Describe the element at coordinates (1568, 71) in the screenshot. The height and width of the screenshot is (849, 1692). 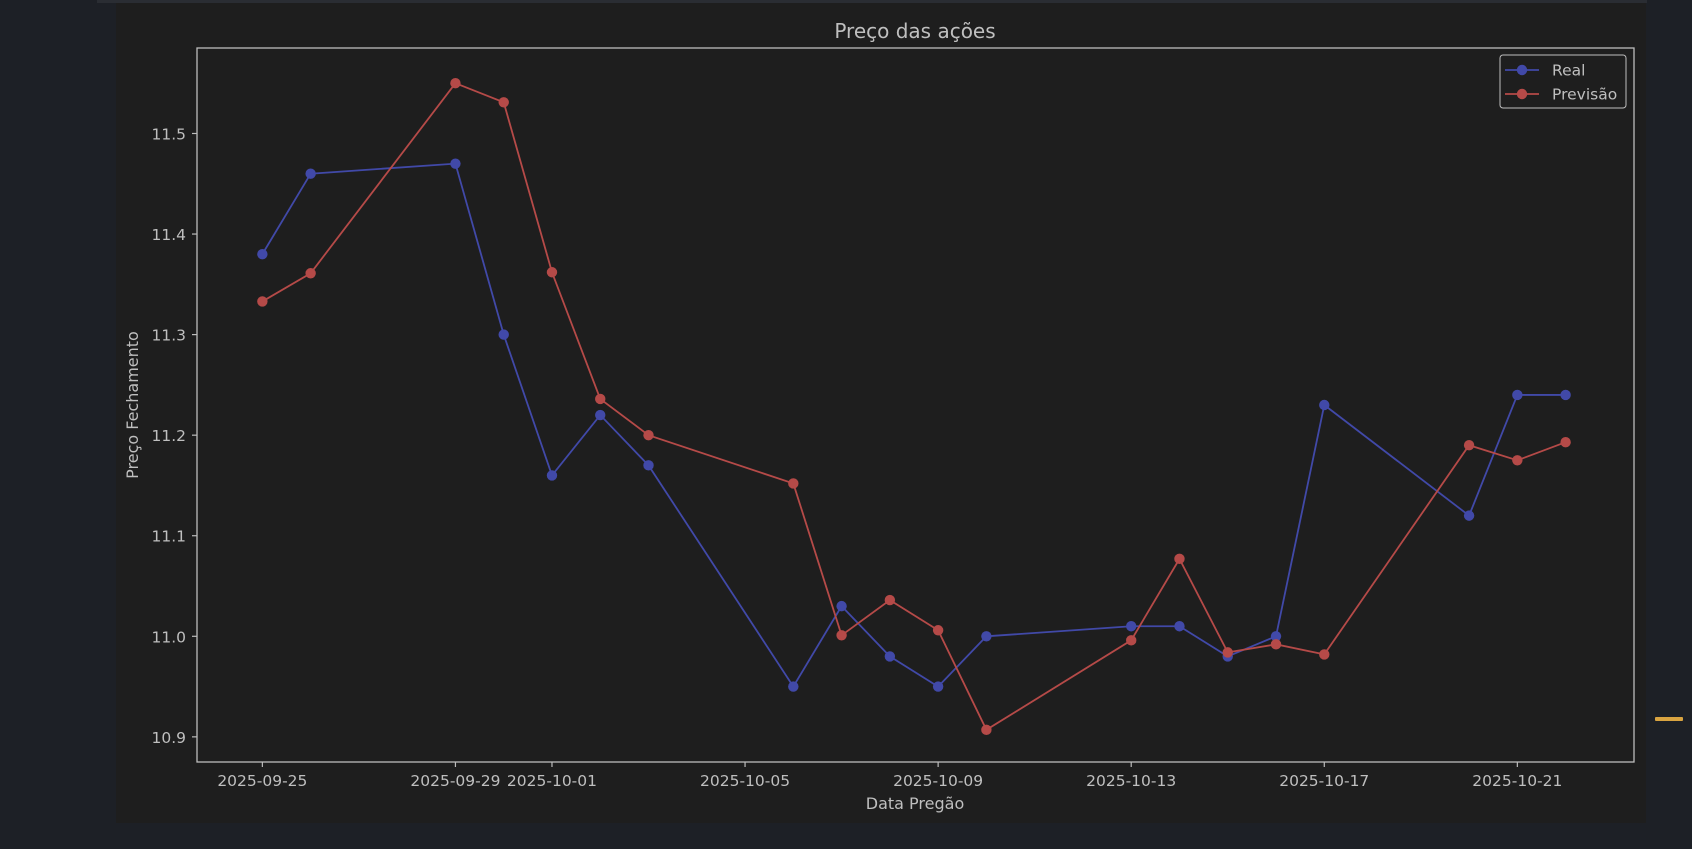
I see `legend-label: Real` at that location.